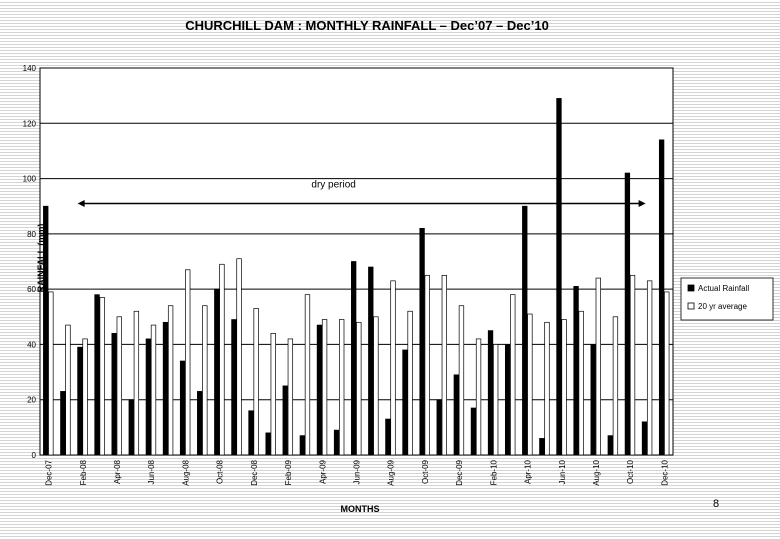 Image resolution: width=780 pixels, height=540 pixels. I want to click on legend-swatch-actual, so click(691, 288).